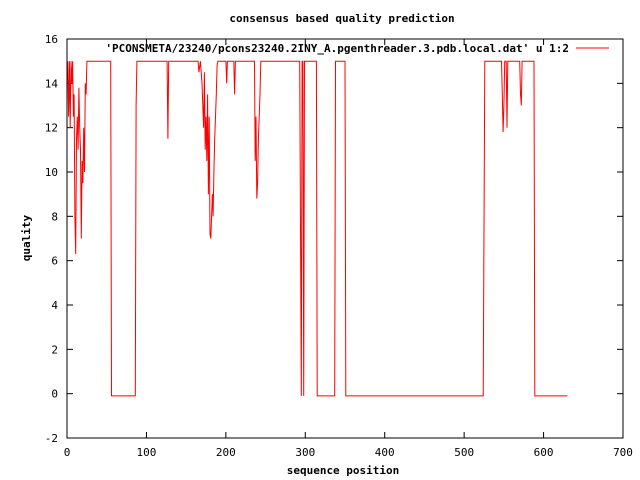  What do you see at coordinates (341, 18) in the screenshot?
I see `chart-title: consensus based quality prediction` at bounding box center [341, 18].